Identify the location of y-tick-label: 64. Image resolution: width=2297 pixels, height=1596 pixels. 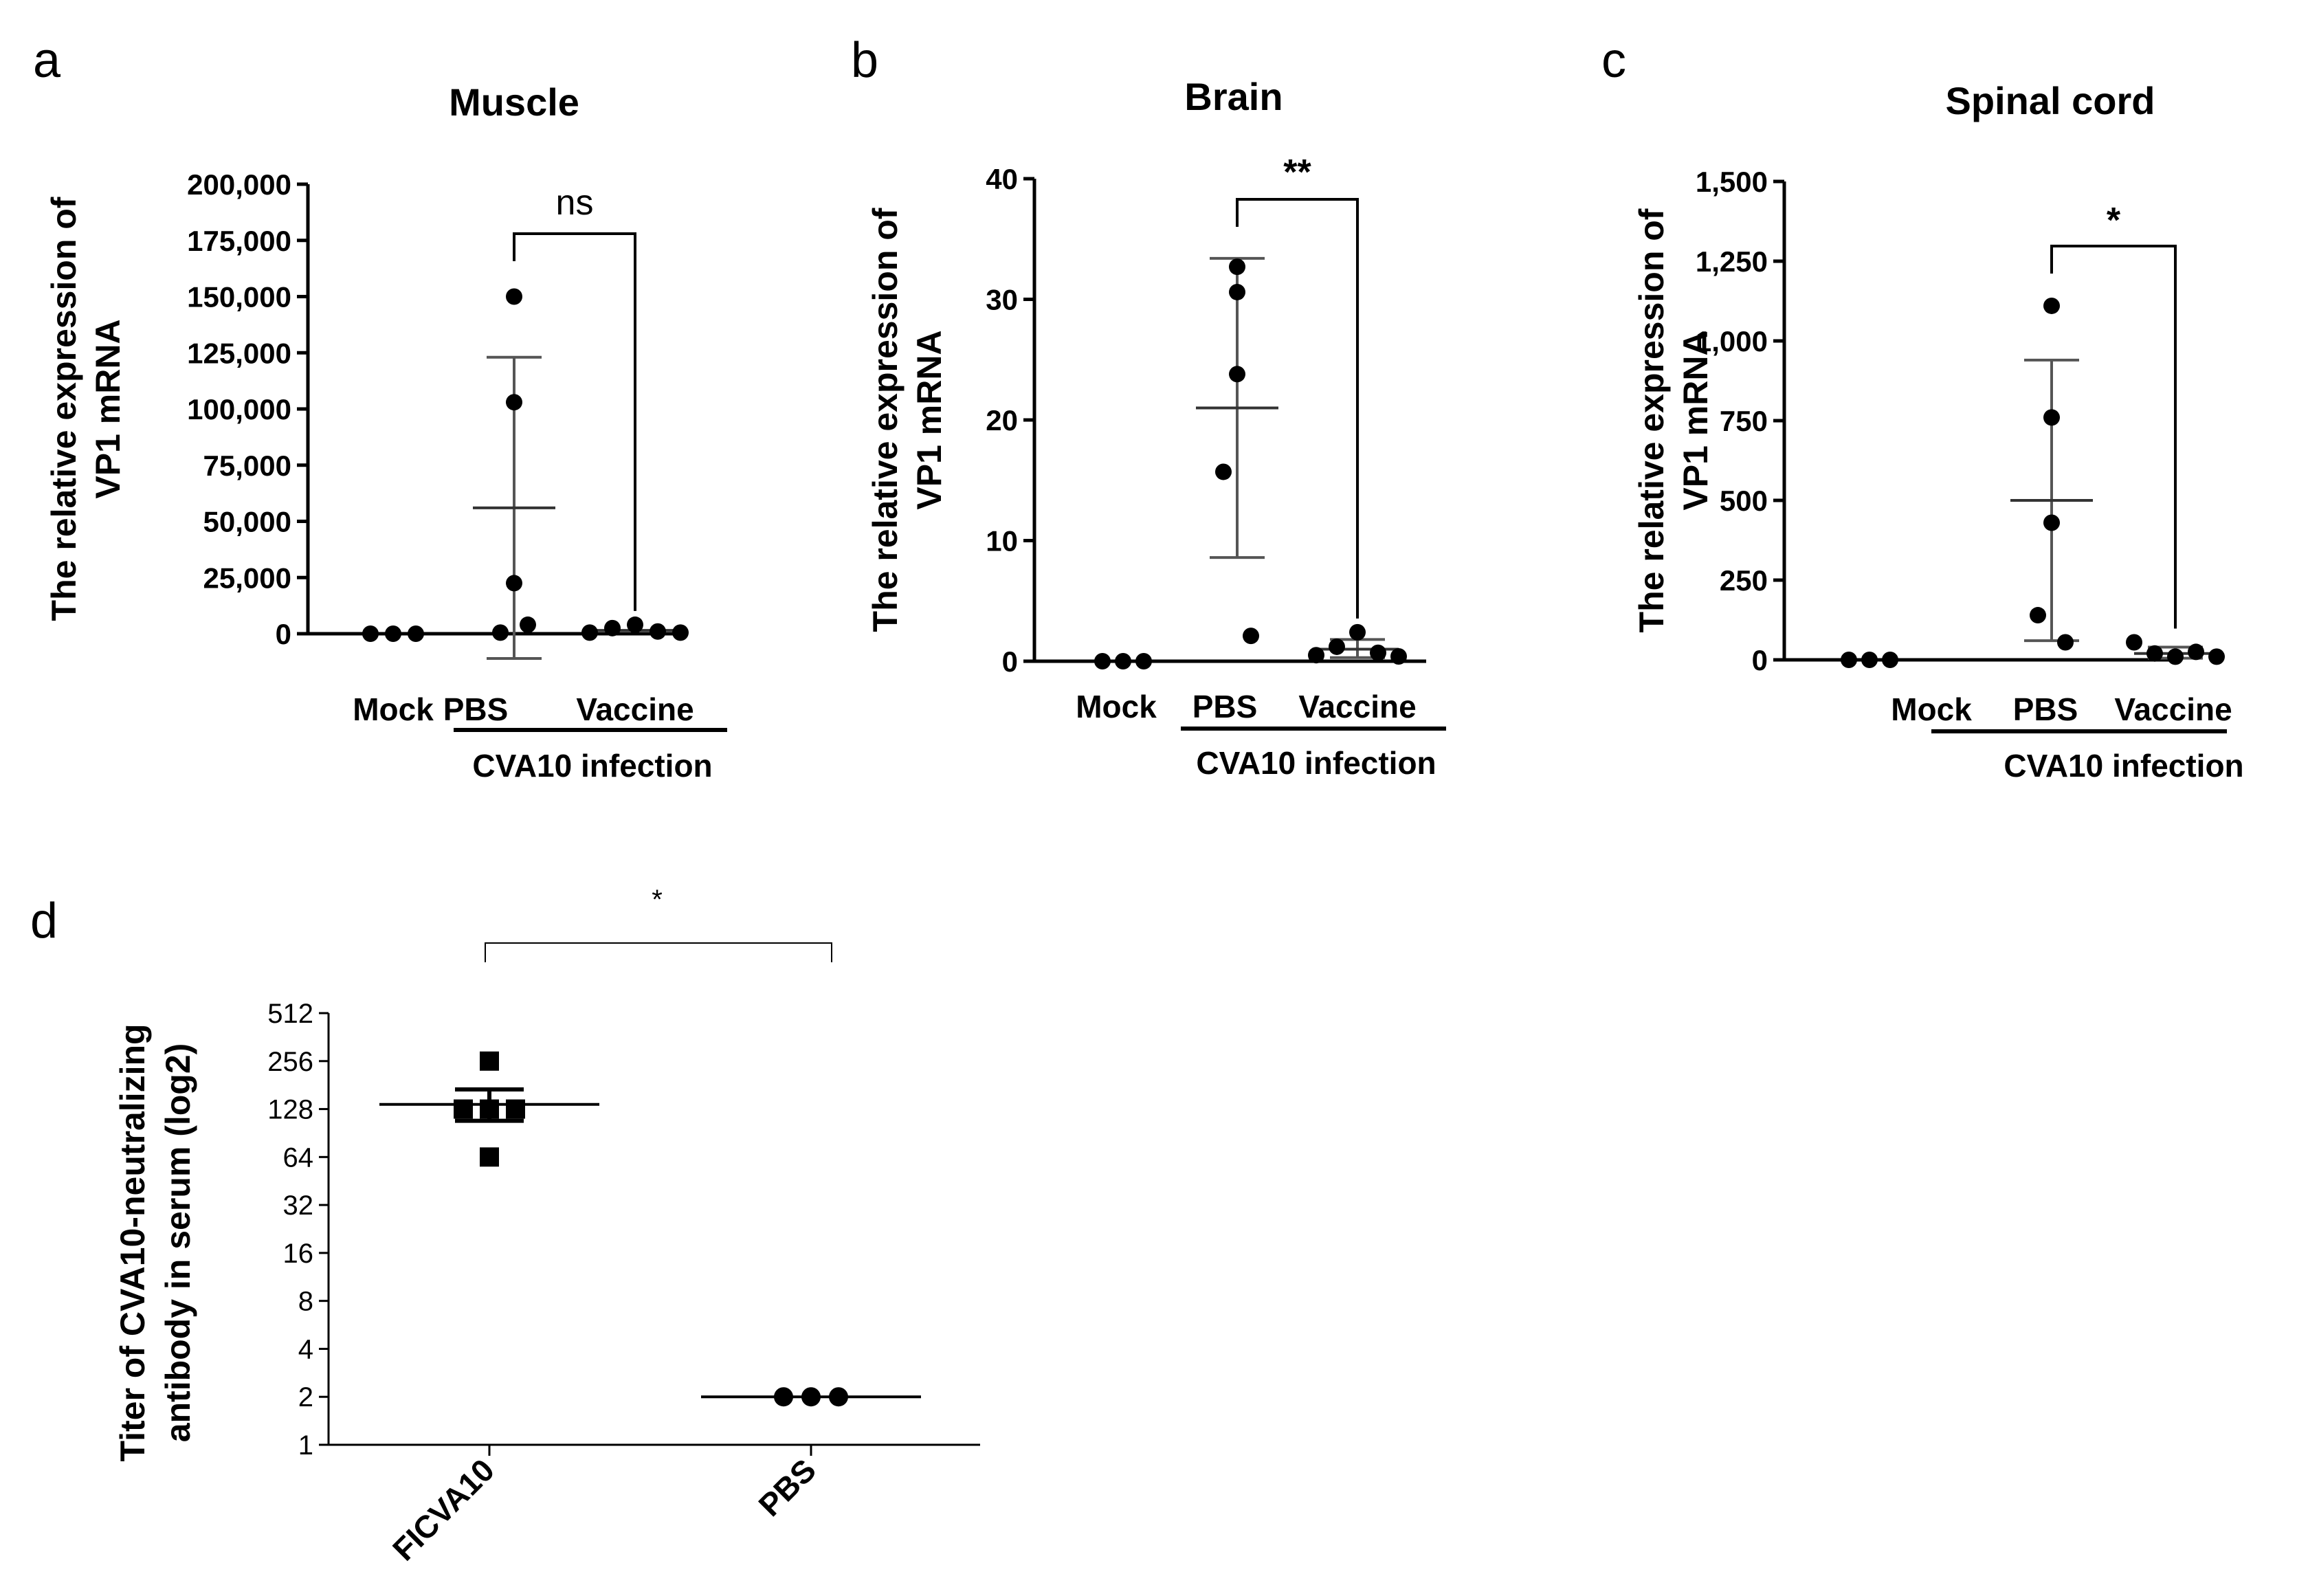
(299, 1157).